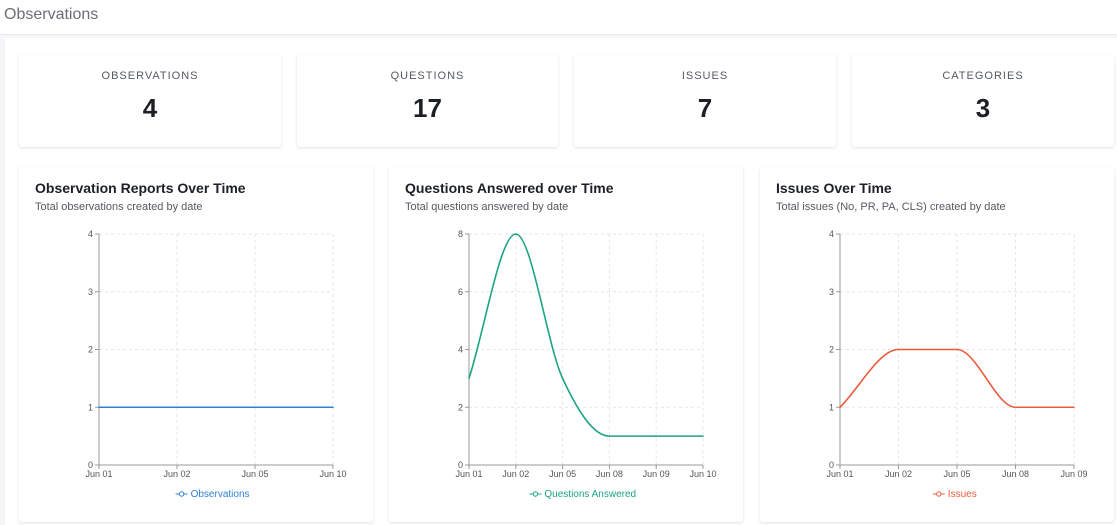 The image size is (1117, 525). I want to click on stat-label: CATEGORIES, so click(983, 76).